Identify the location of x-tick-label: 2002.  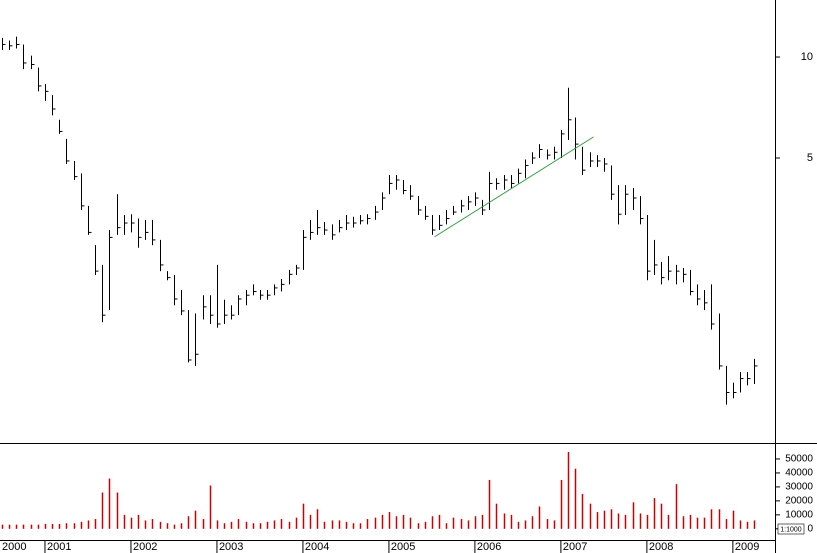
(145, 547).